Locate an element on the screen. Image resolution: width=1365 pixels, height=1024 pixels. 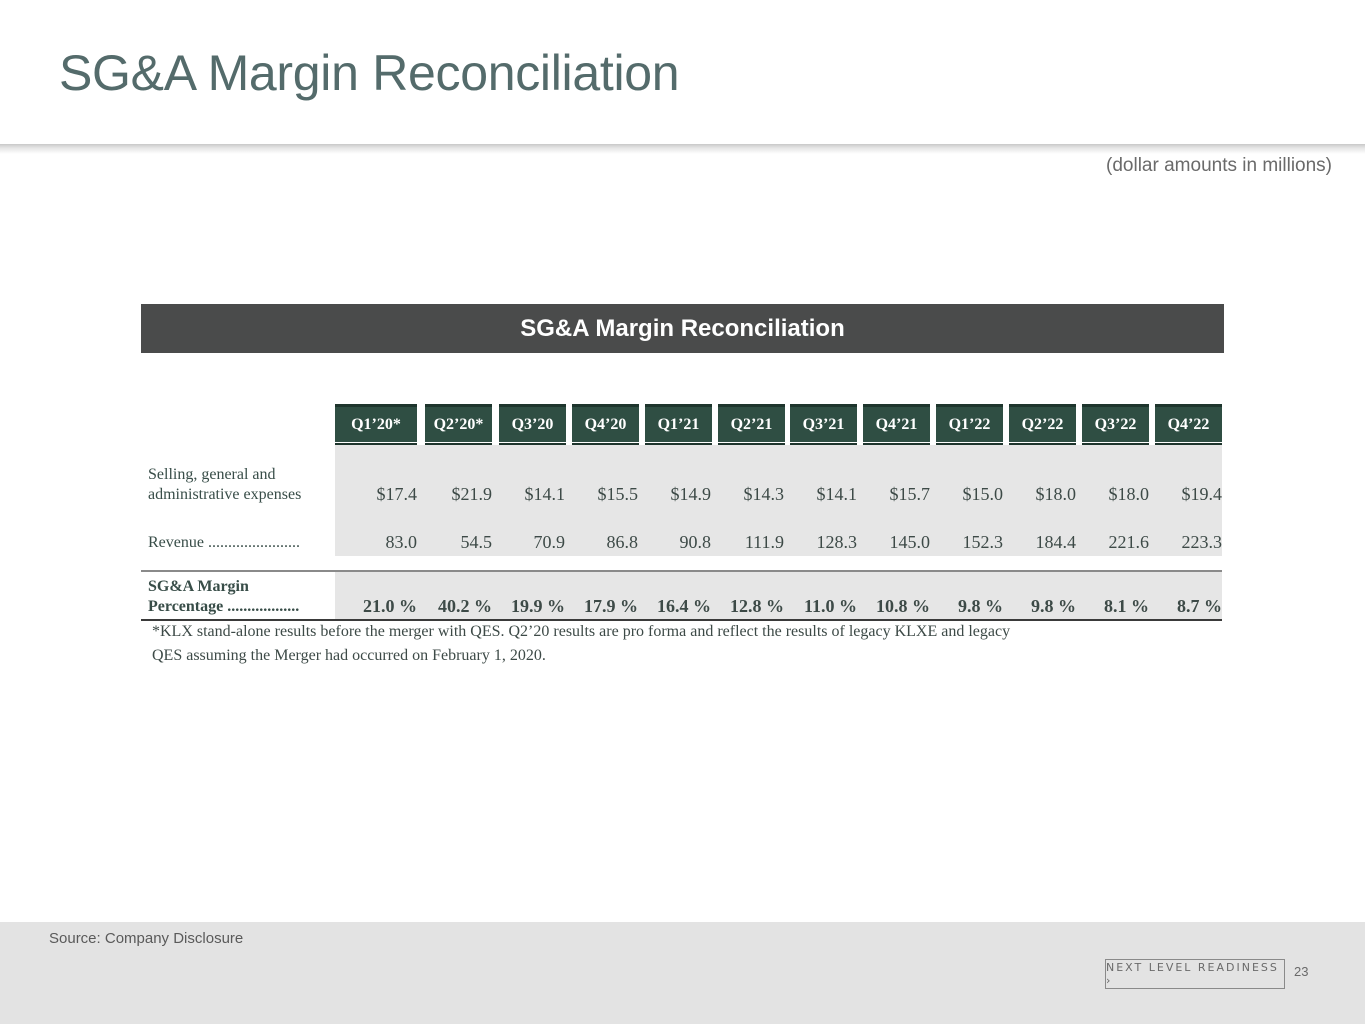
units-note: (dollar amounts in millions) is located at coordinates (1219, 165).